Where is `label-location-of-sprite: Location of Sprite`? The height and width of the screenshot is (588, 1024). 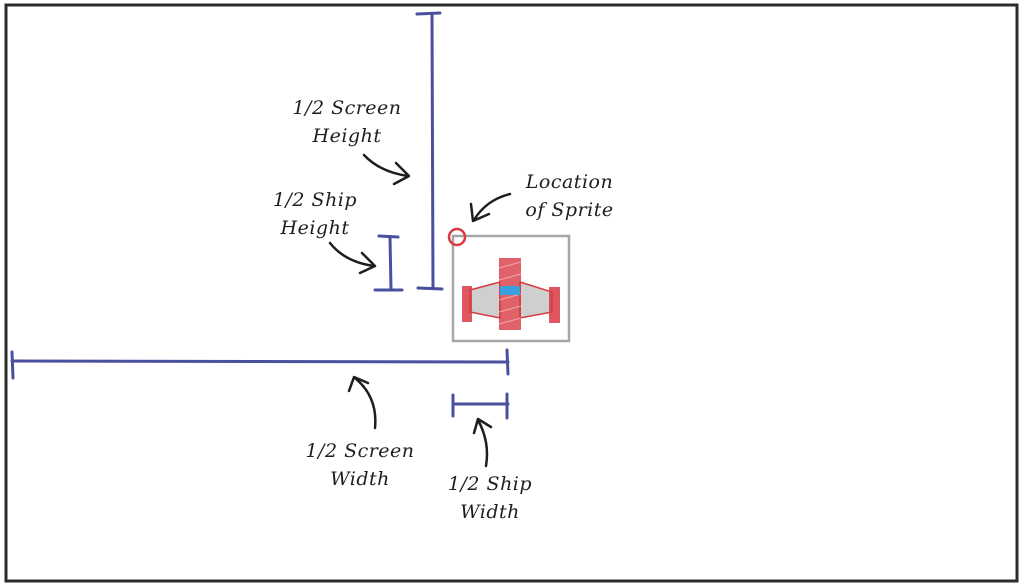
label-location-of-sprite: Location of Sprite is located at coordinates (569, 196).